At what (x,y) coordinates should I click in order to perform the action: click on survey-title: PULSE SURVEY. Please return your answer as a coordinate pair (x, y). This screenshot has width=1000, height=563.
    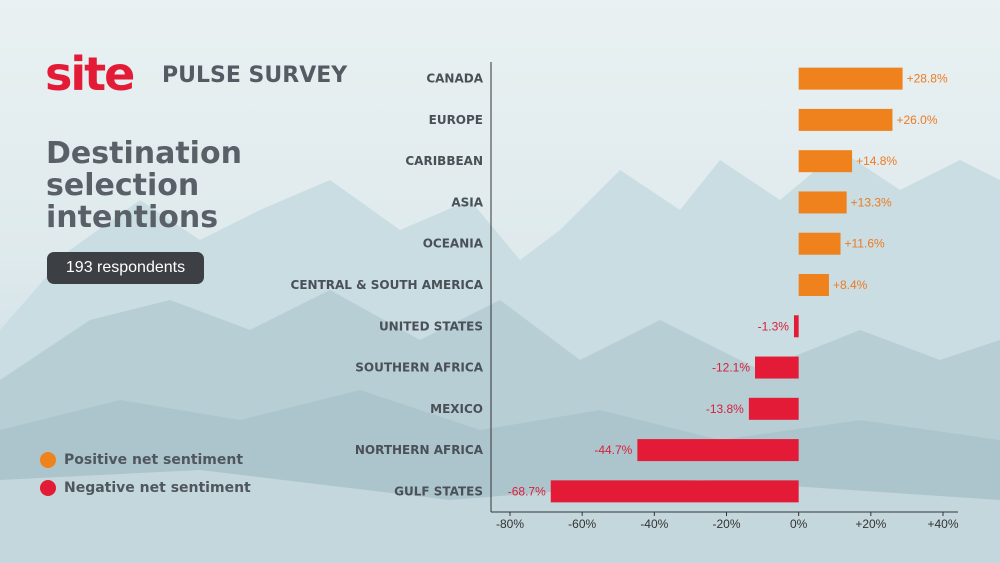
    Looking at the image, I should click on (255, 75).